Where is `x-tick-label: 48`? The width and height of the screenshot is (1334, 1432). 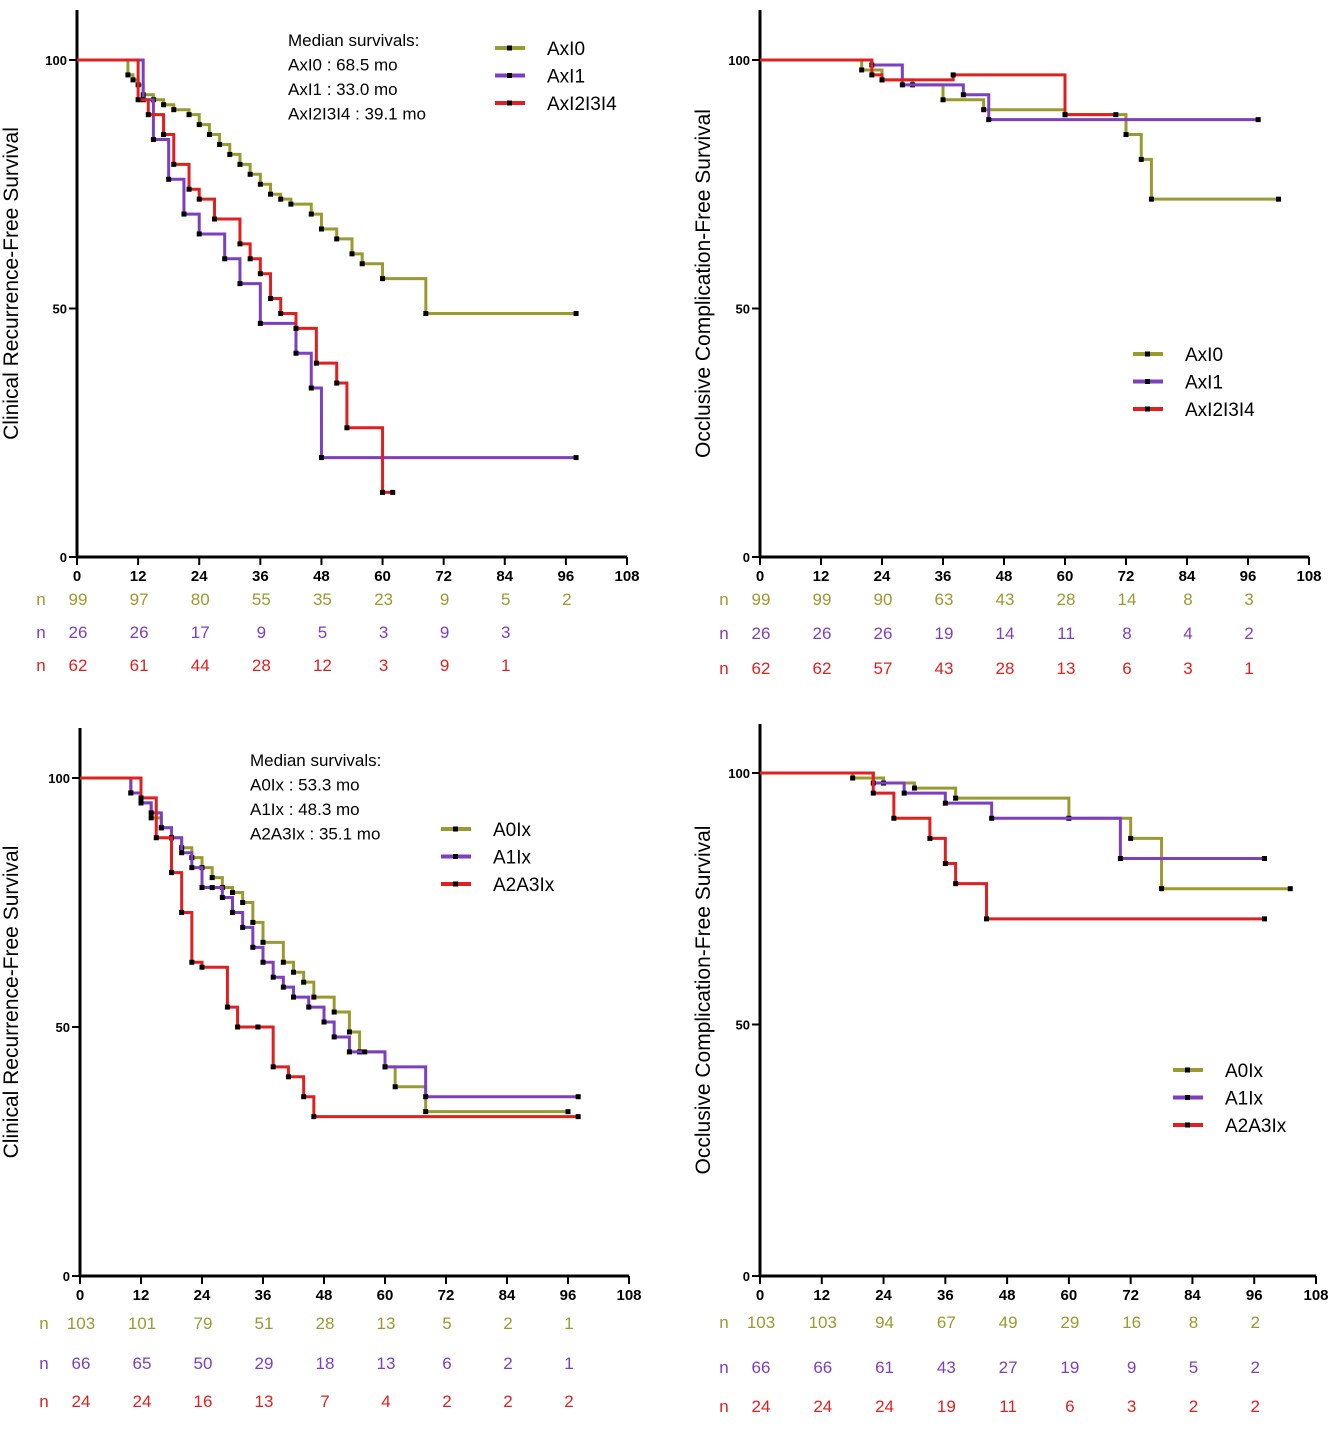 x-tick-label: 48 is located at coordinates (321, 576).